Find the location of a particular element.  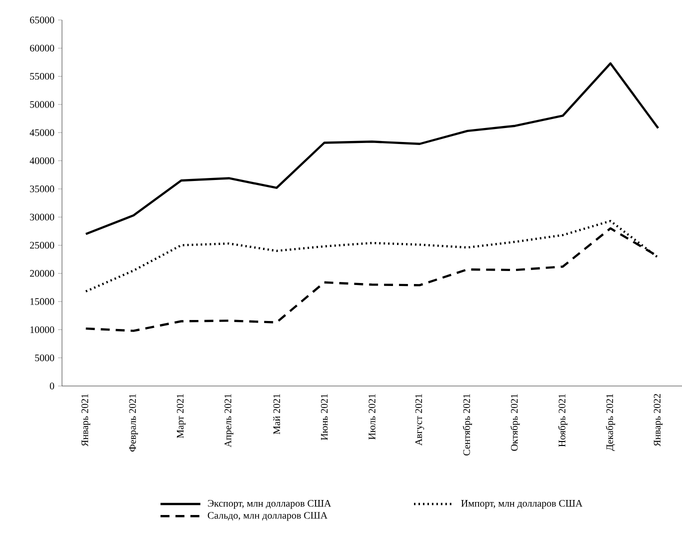

y-tick-label: 20000 is located at coordinates (42, 273).